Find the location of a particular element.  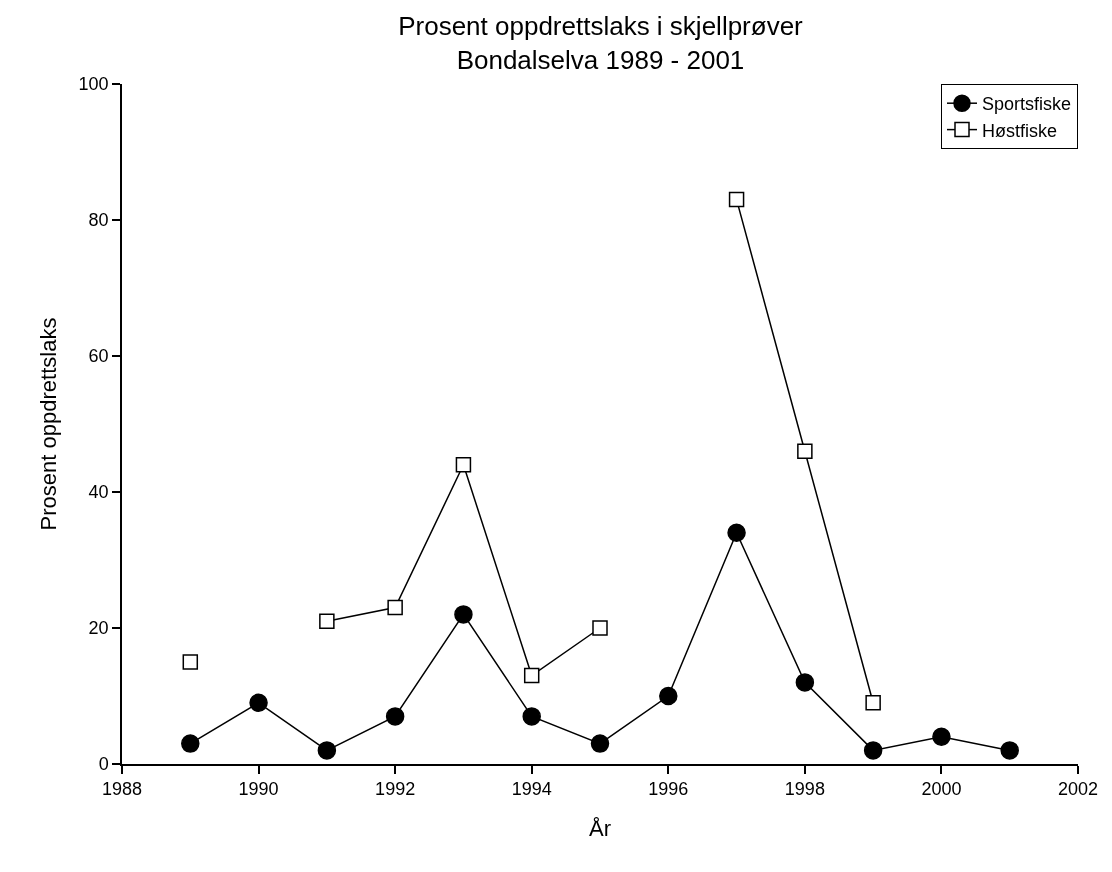

x-tick-label: 1990 is located at coordinates (258, 789).